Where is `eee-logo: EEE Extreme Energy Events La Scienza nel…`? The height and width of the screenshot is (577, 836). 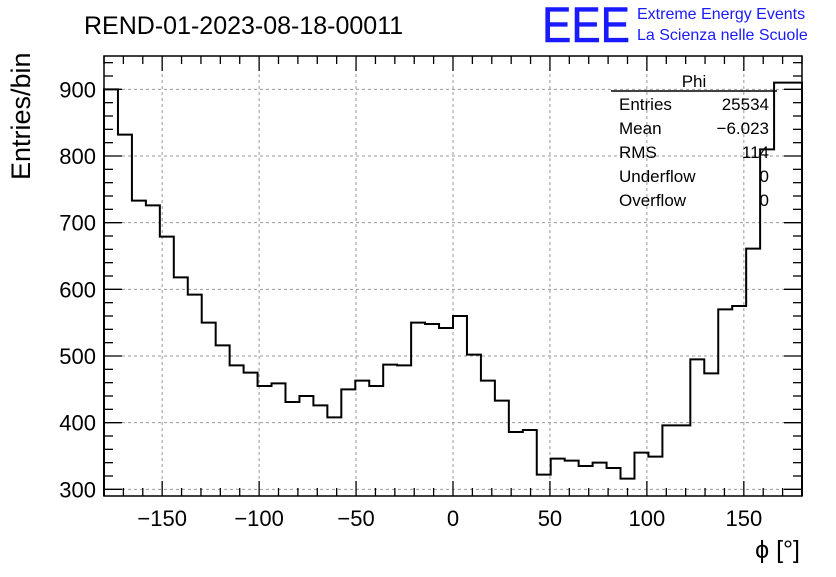
eee-logo: EEE Extreme Energy Events La Scienza nel… is located at coordinates (675, 26).